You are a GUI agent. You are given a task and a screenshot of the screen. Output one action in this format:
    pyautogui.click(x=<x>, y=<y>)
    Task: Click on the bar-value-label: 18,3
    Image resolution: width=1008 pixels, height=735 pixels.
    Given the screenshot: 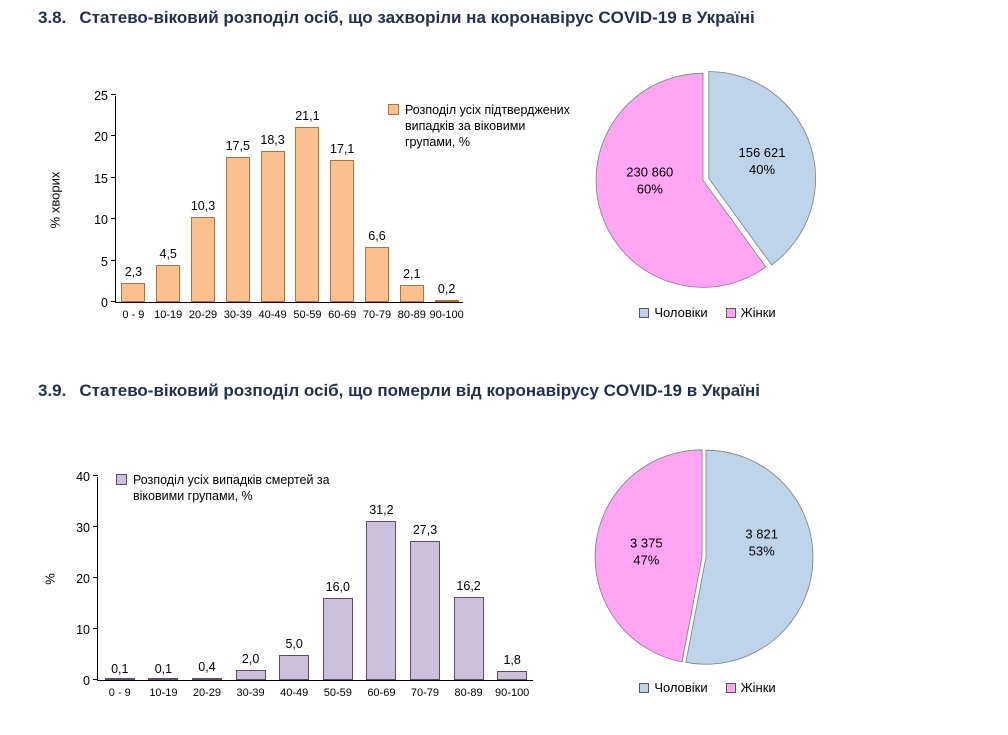 What is the action you would take?
    pyautogui.click(x=272, y=139)
    